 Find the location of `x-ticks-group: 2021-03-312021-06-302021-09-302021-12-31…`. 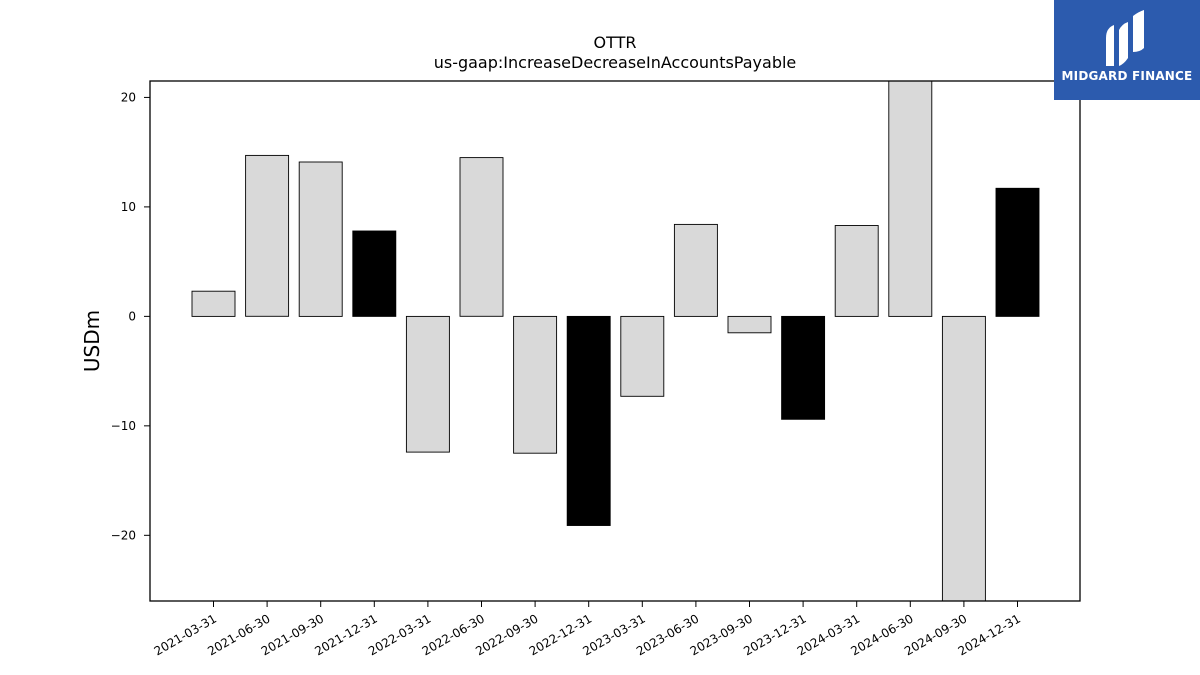

x-ticks-group: 2021-03-312021-06-302021-09-302021-12-31… is located at coordinates (587, 629).